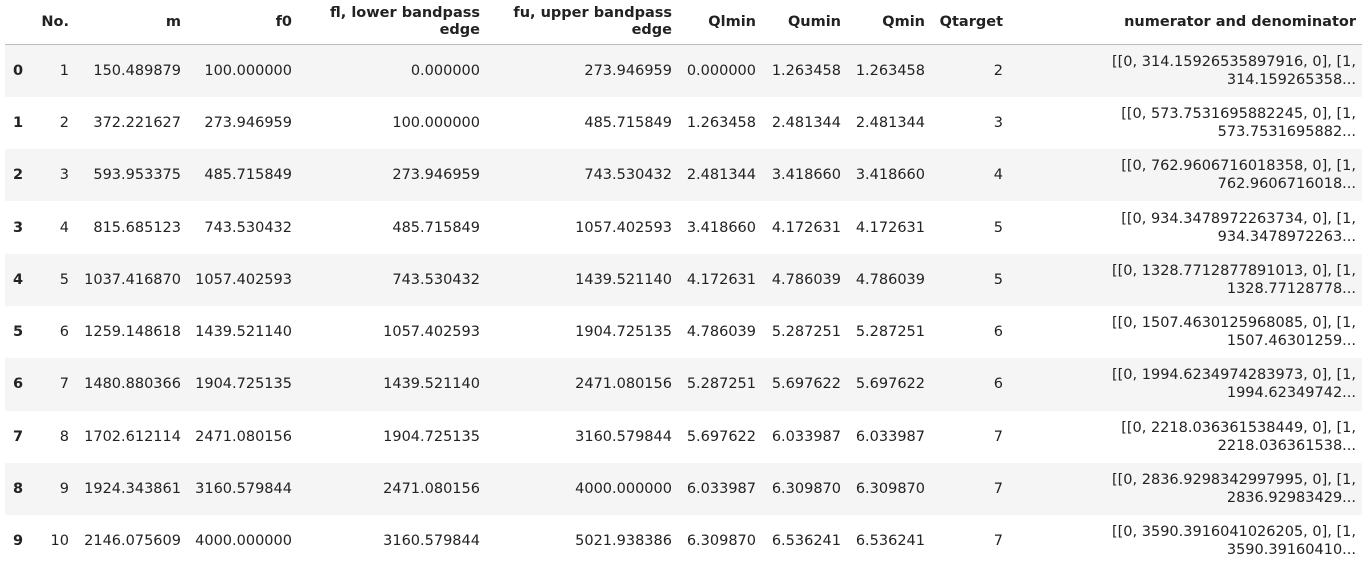  Describe the element at coordinates (998, 175) in the screenshot. I see `cell-qtarget: 4` at that location.